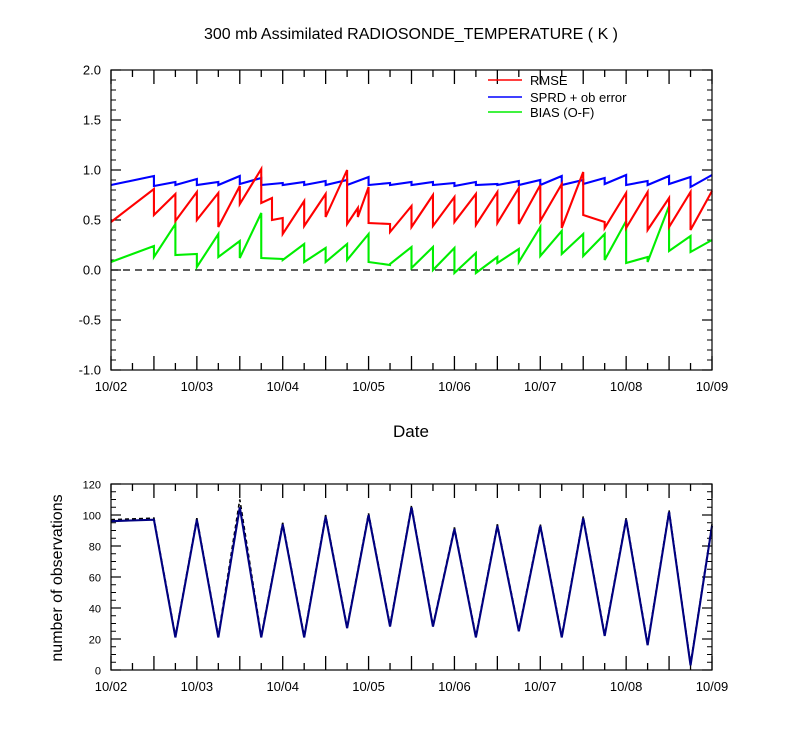 The width and height of the screenshot is (800, 750). I want to click on y-tick-label: -0.5, so click(90, 320).